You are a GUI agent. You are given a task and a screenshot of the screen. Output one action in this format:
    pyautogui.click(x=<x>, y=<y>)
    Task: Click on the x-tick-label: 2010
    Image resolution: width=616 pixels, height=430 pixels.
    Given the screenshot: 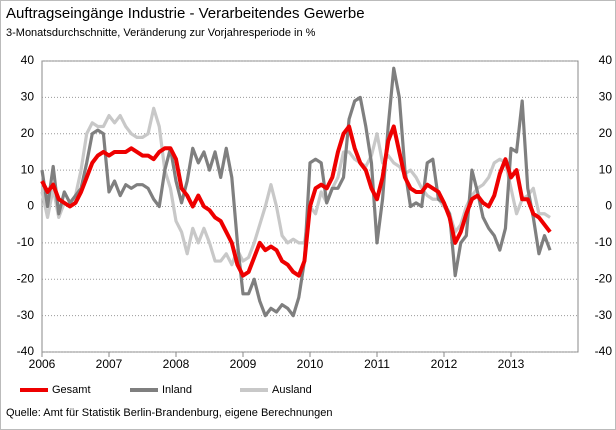 What is the action you would take?
    pyautogui.click(x=310, y=364)
    